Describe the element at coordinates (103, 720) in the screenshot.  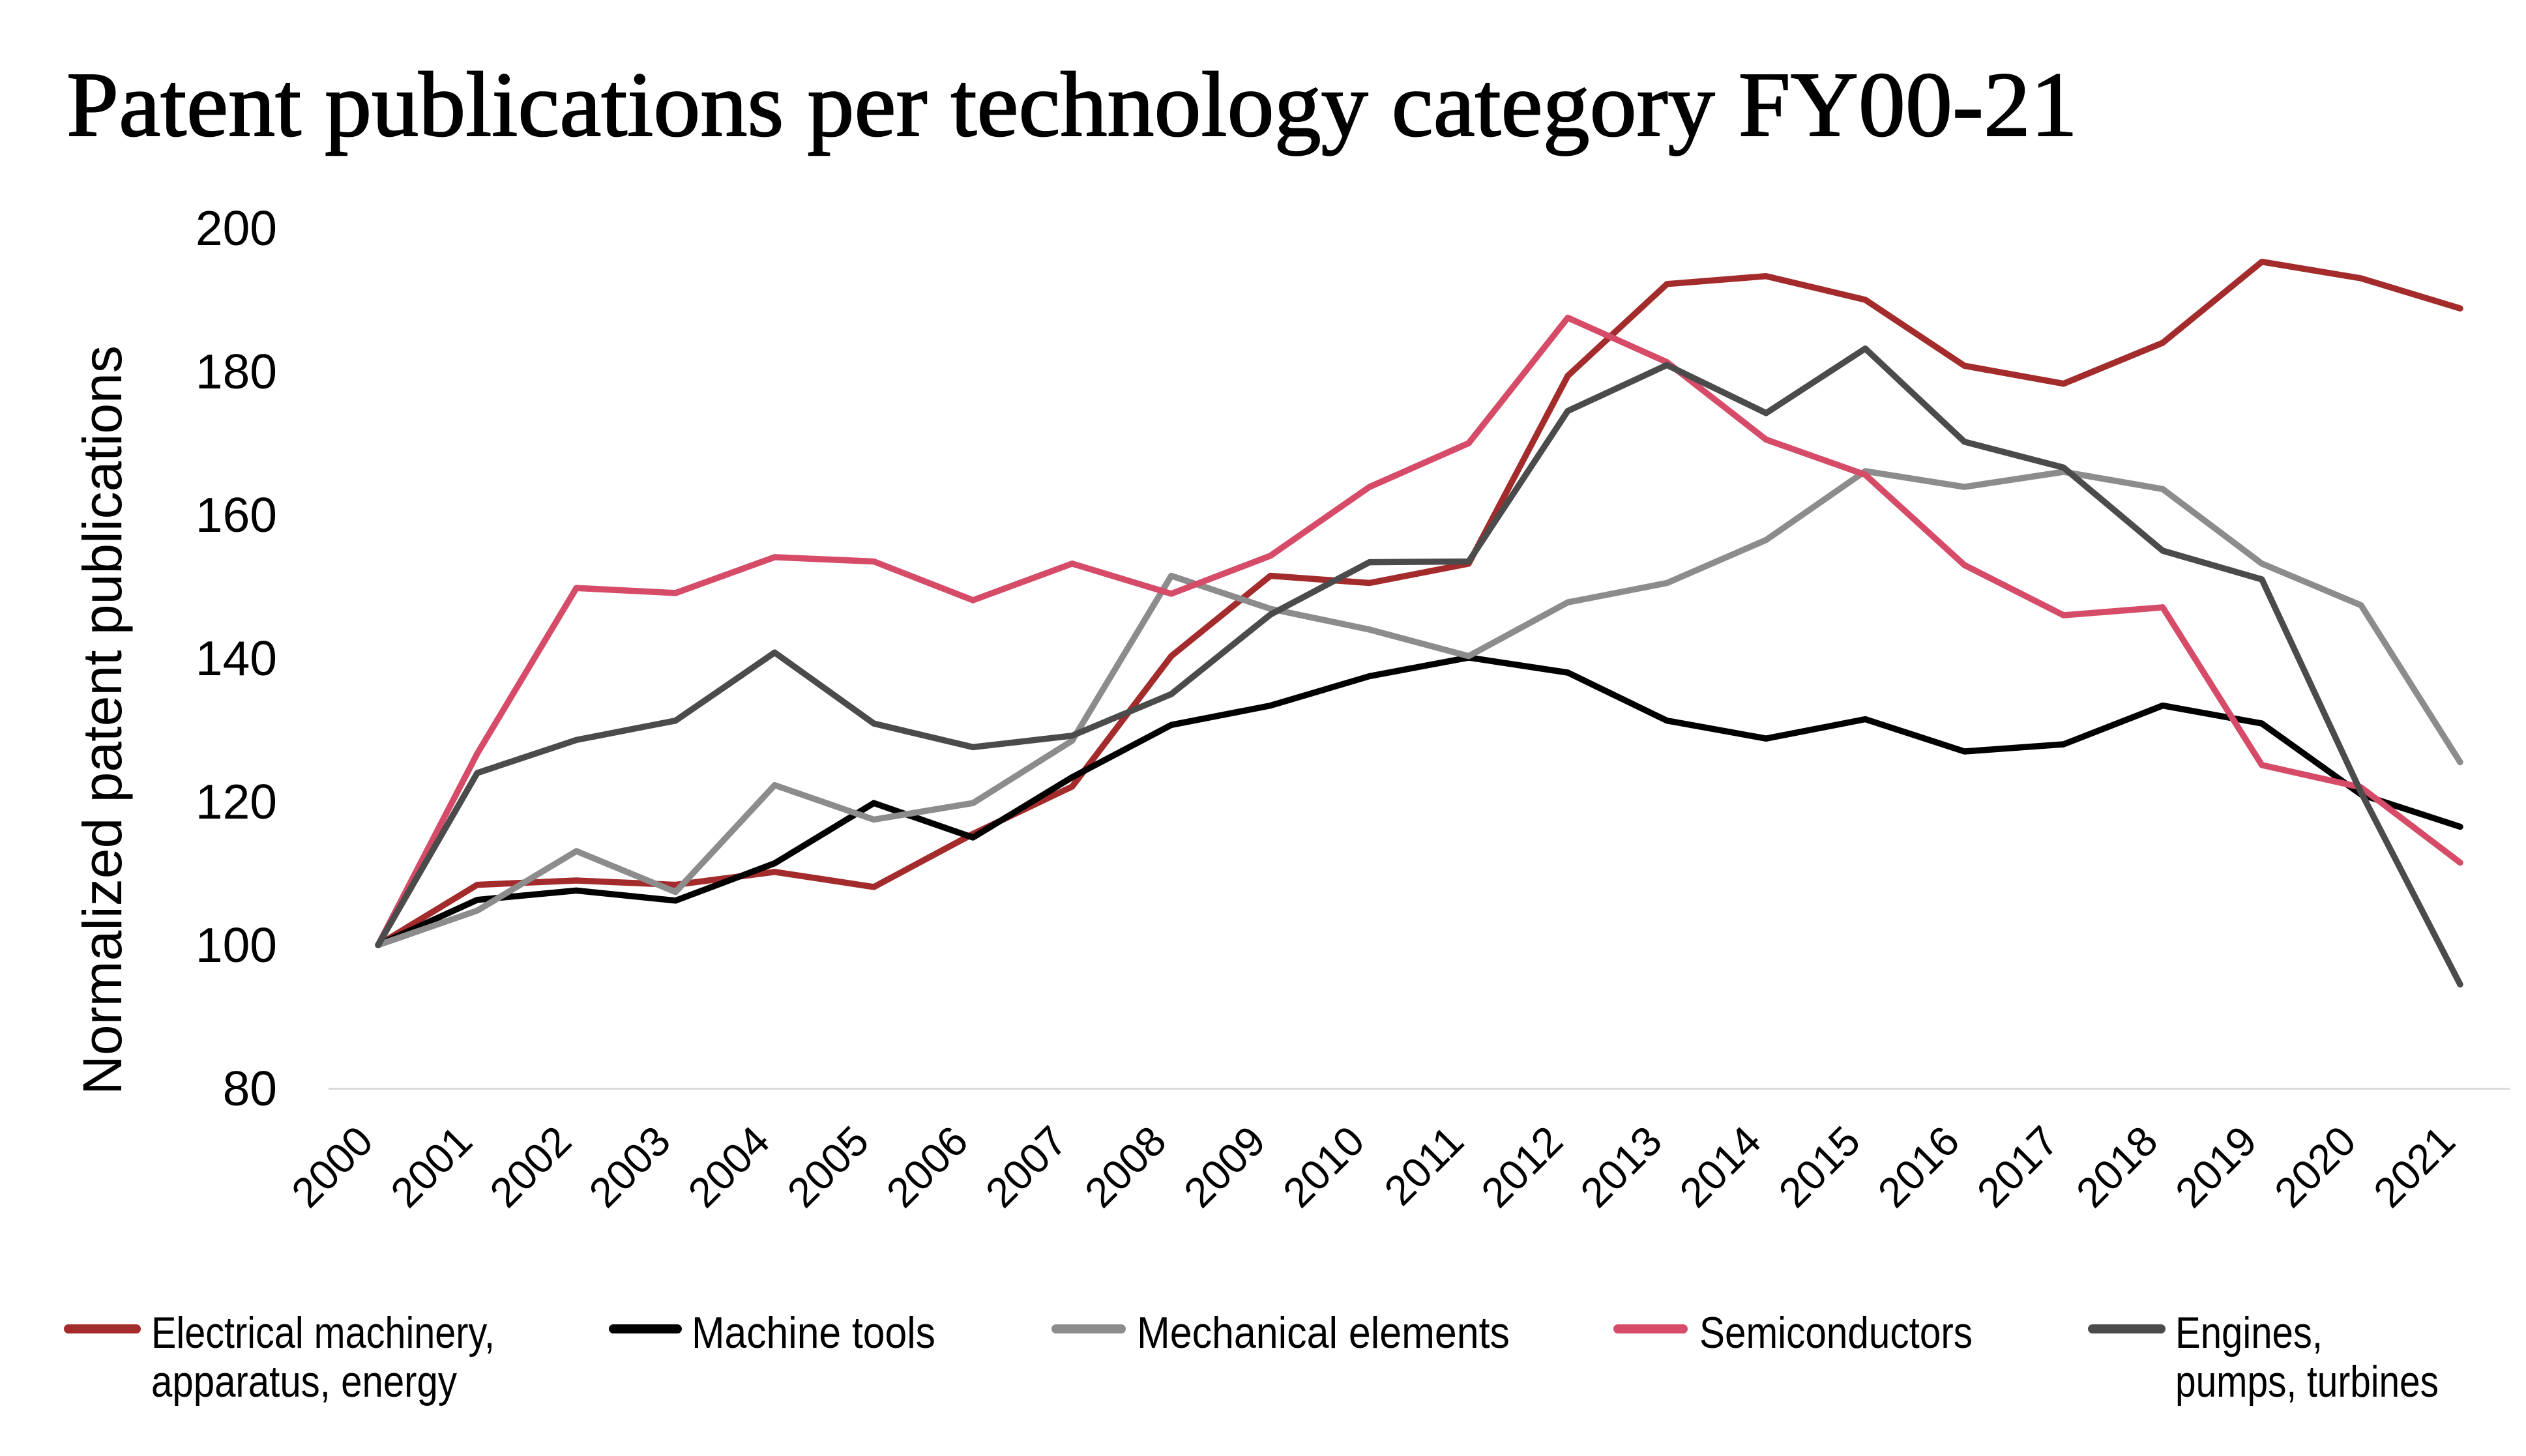
I see `svg-text: Normalized patent publications` at that location.